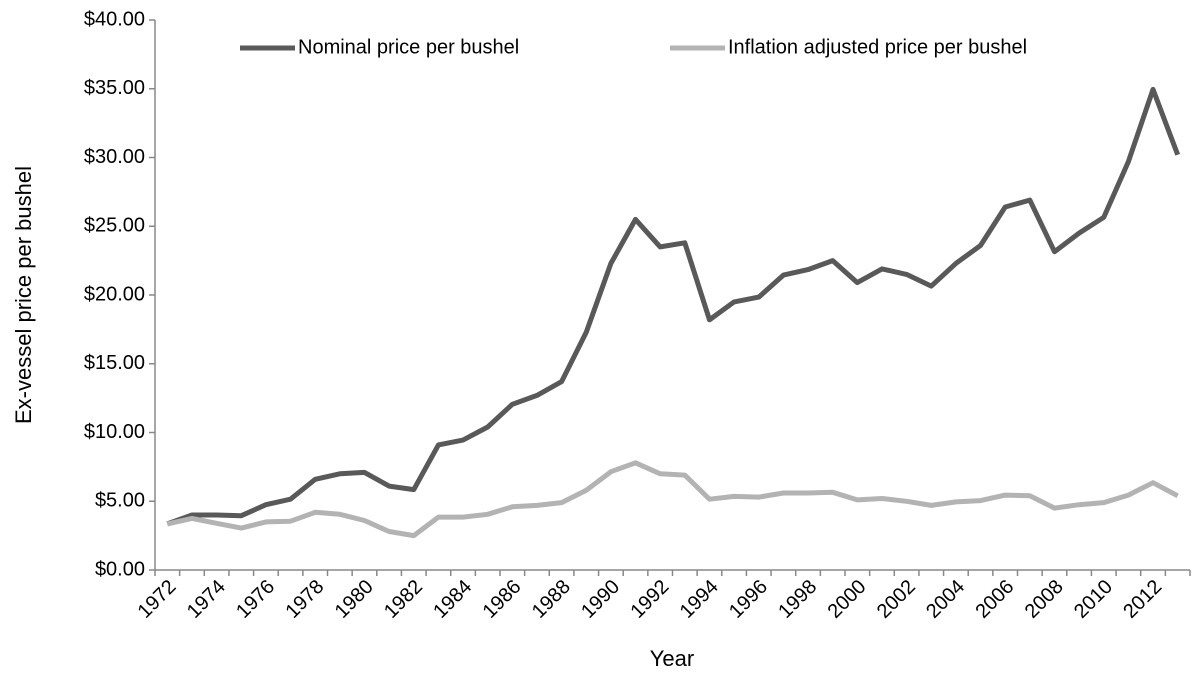 The image size is (1194, 675). What do you see at coordinates (23, 295) in the screenshot?
I see `y-axis-label: Ex-vessel price per bushel` at bounding box center [23, 295].